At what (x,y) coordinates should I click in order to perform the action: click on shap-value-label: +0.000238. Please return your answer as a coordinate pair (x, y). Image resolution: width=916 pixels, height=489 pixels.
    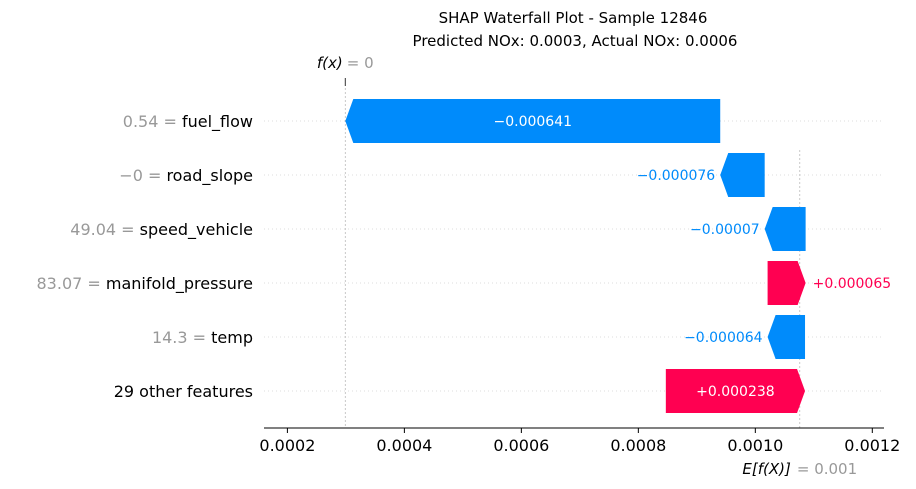
    Looking at the image, I should click on (735, 392).